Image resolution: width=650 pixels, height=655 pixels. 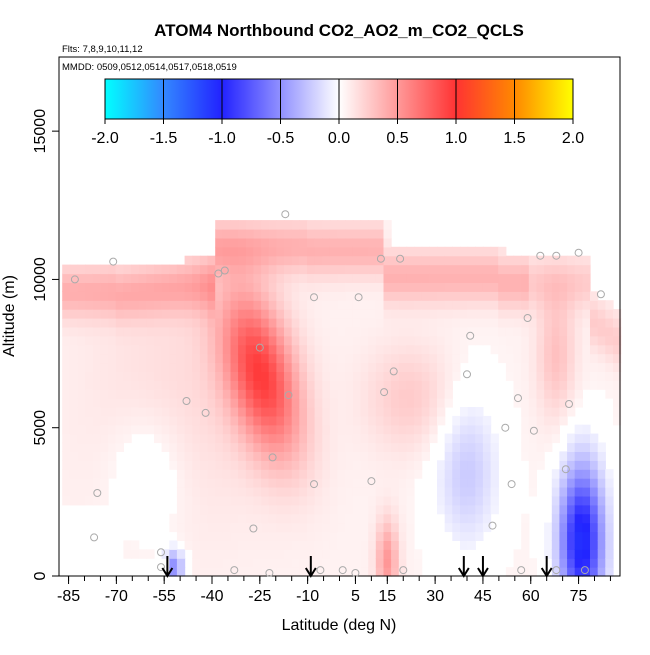 What do you see at coordinates (387, 596) in the screenshot?
I see `x-tick-label: 15` at bounding box center [387, 596].